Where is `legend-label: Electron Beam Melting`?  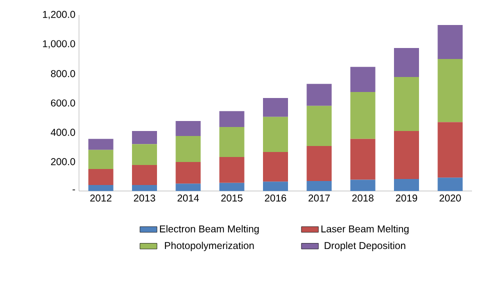 legend-label: Electron Beam Melting is located at coordinates (209, 229).